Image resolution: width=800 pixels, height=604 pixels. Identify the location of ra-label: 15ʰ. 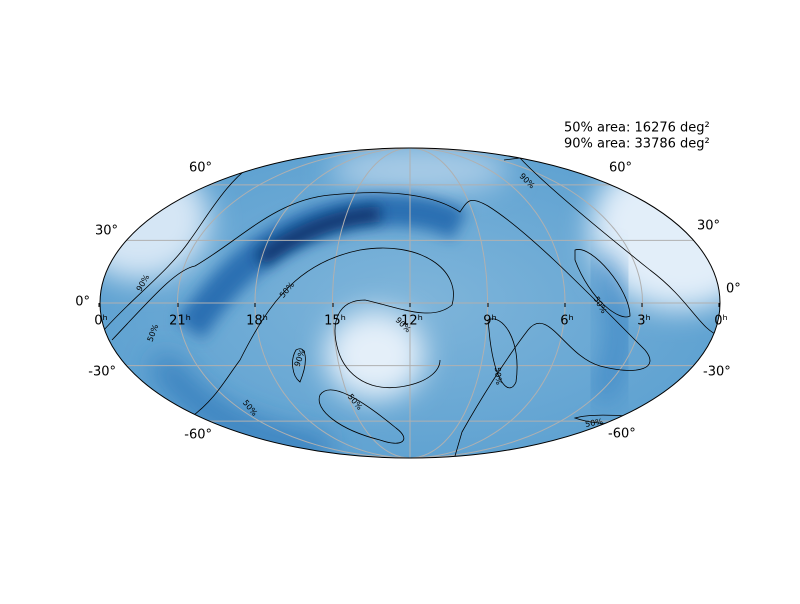
(335, 321).